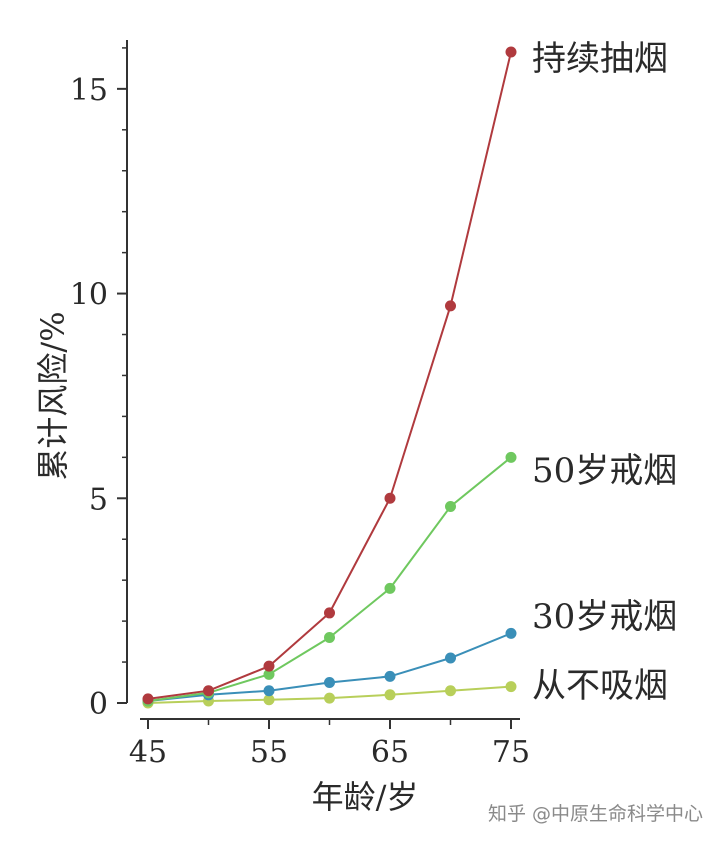  What do you see at coordinates (511, 752) in the screenshot?
I see `x-tick-label: 75` at bounding box center [511, 752].